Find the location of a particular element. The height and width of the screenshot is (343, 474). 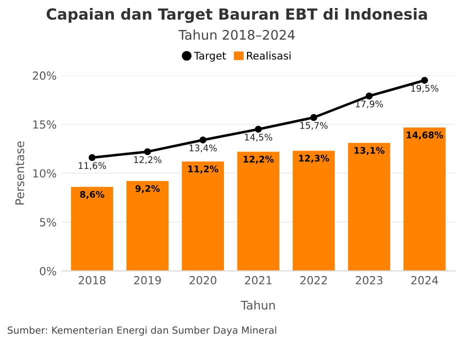

data-label: 13,1% is located at coordinates (369, 150).